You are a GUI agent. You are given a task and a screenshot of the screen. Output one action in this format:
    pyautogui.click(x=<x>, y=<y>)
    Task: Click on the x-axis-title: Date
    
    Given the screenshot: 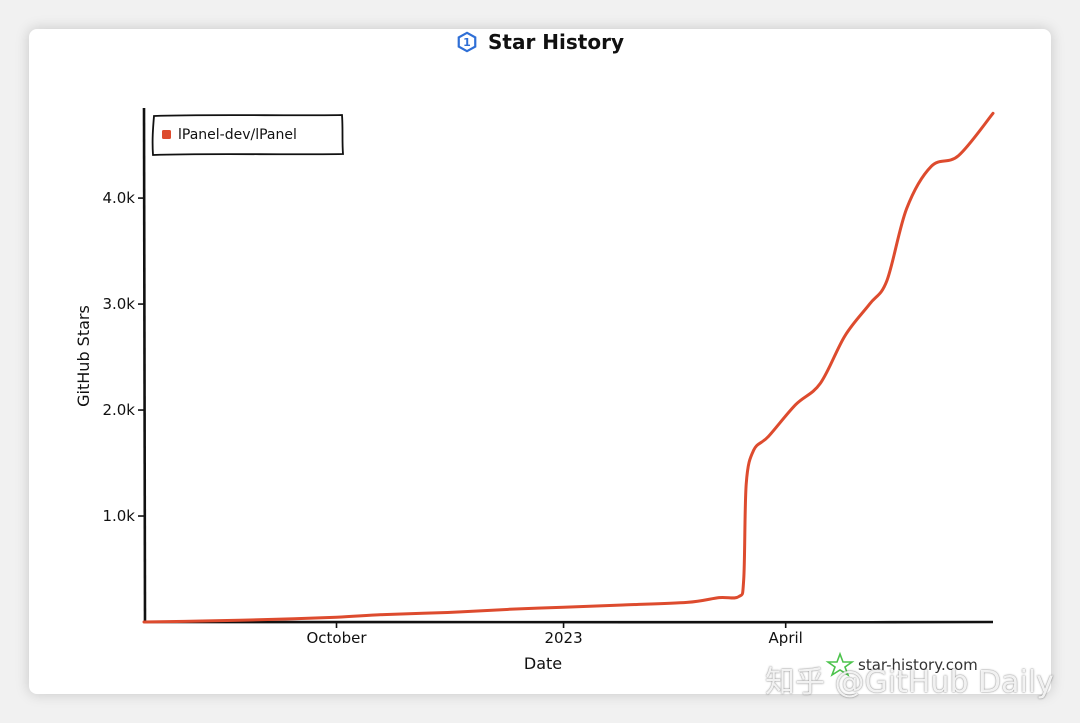 What is the action you would take?
    pyautogui.click(x=543, y=663)
    